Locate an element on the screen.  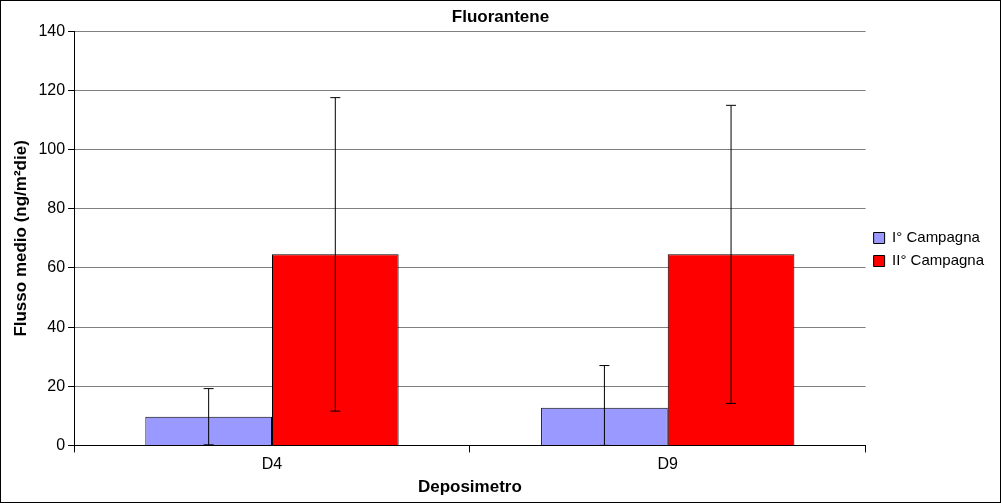
y-axis-title: Flusso medio (ng/m²die) is located at coordinates (20, 238).